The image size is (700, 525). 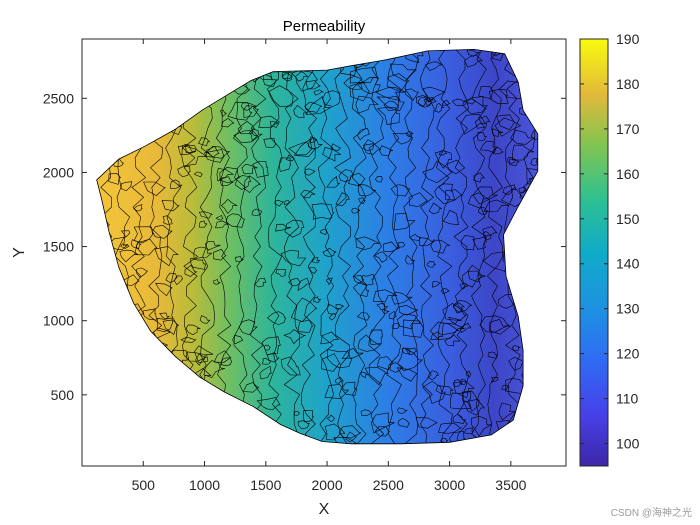 What do you see at coordinates (628, 129) in the screenshot?
I see `colorbar-tick-label: 170` at bounding box center [628, 129].